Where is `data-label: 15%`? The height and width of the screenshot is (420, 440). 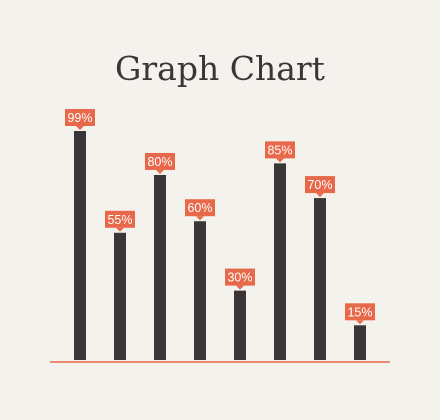 data-label: 15% is located at coordinates (359, 312).